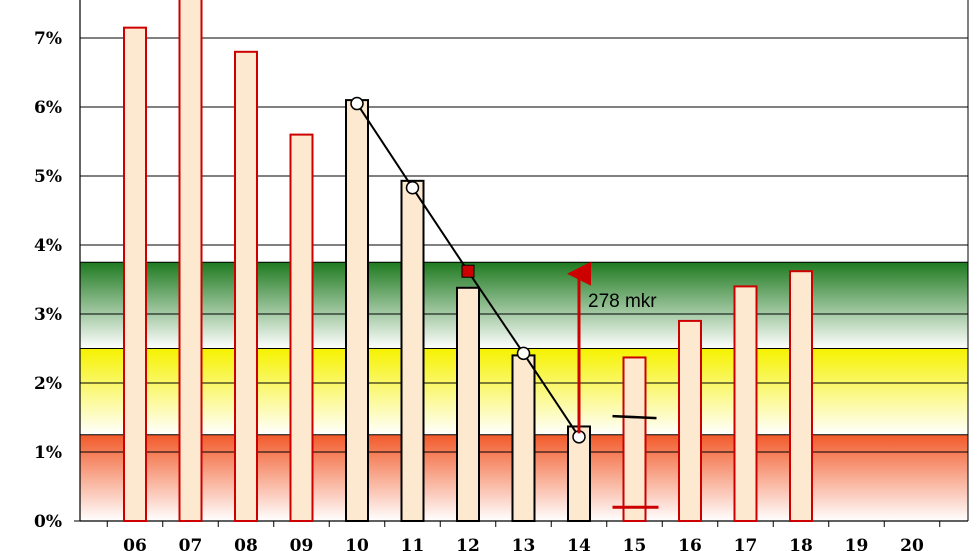  I want to click on xtick-label: 06, so click(135, 543).